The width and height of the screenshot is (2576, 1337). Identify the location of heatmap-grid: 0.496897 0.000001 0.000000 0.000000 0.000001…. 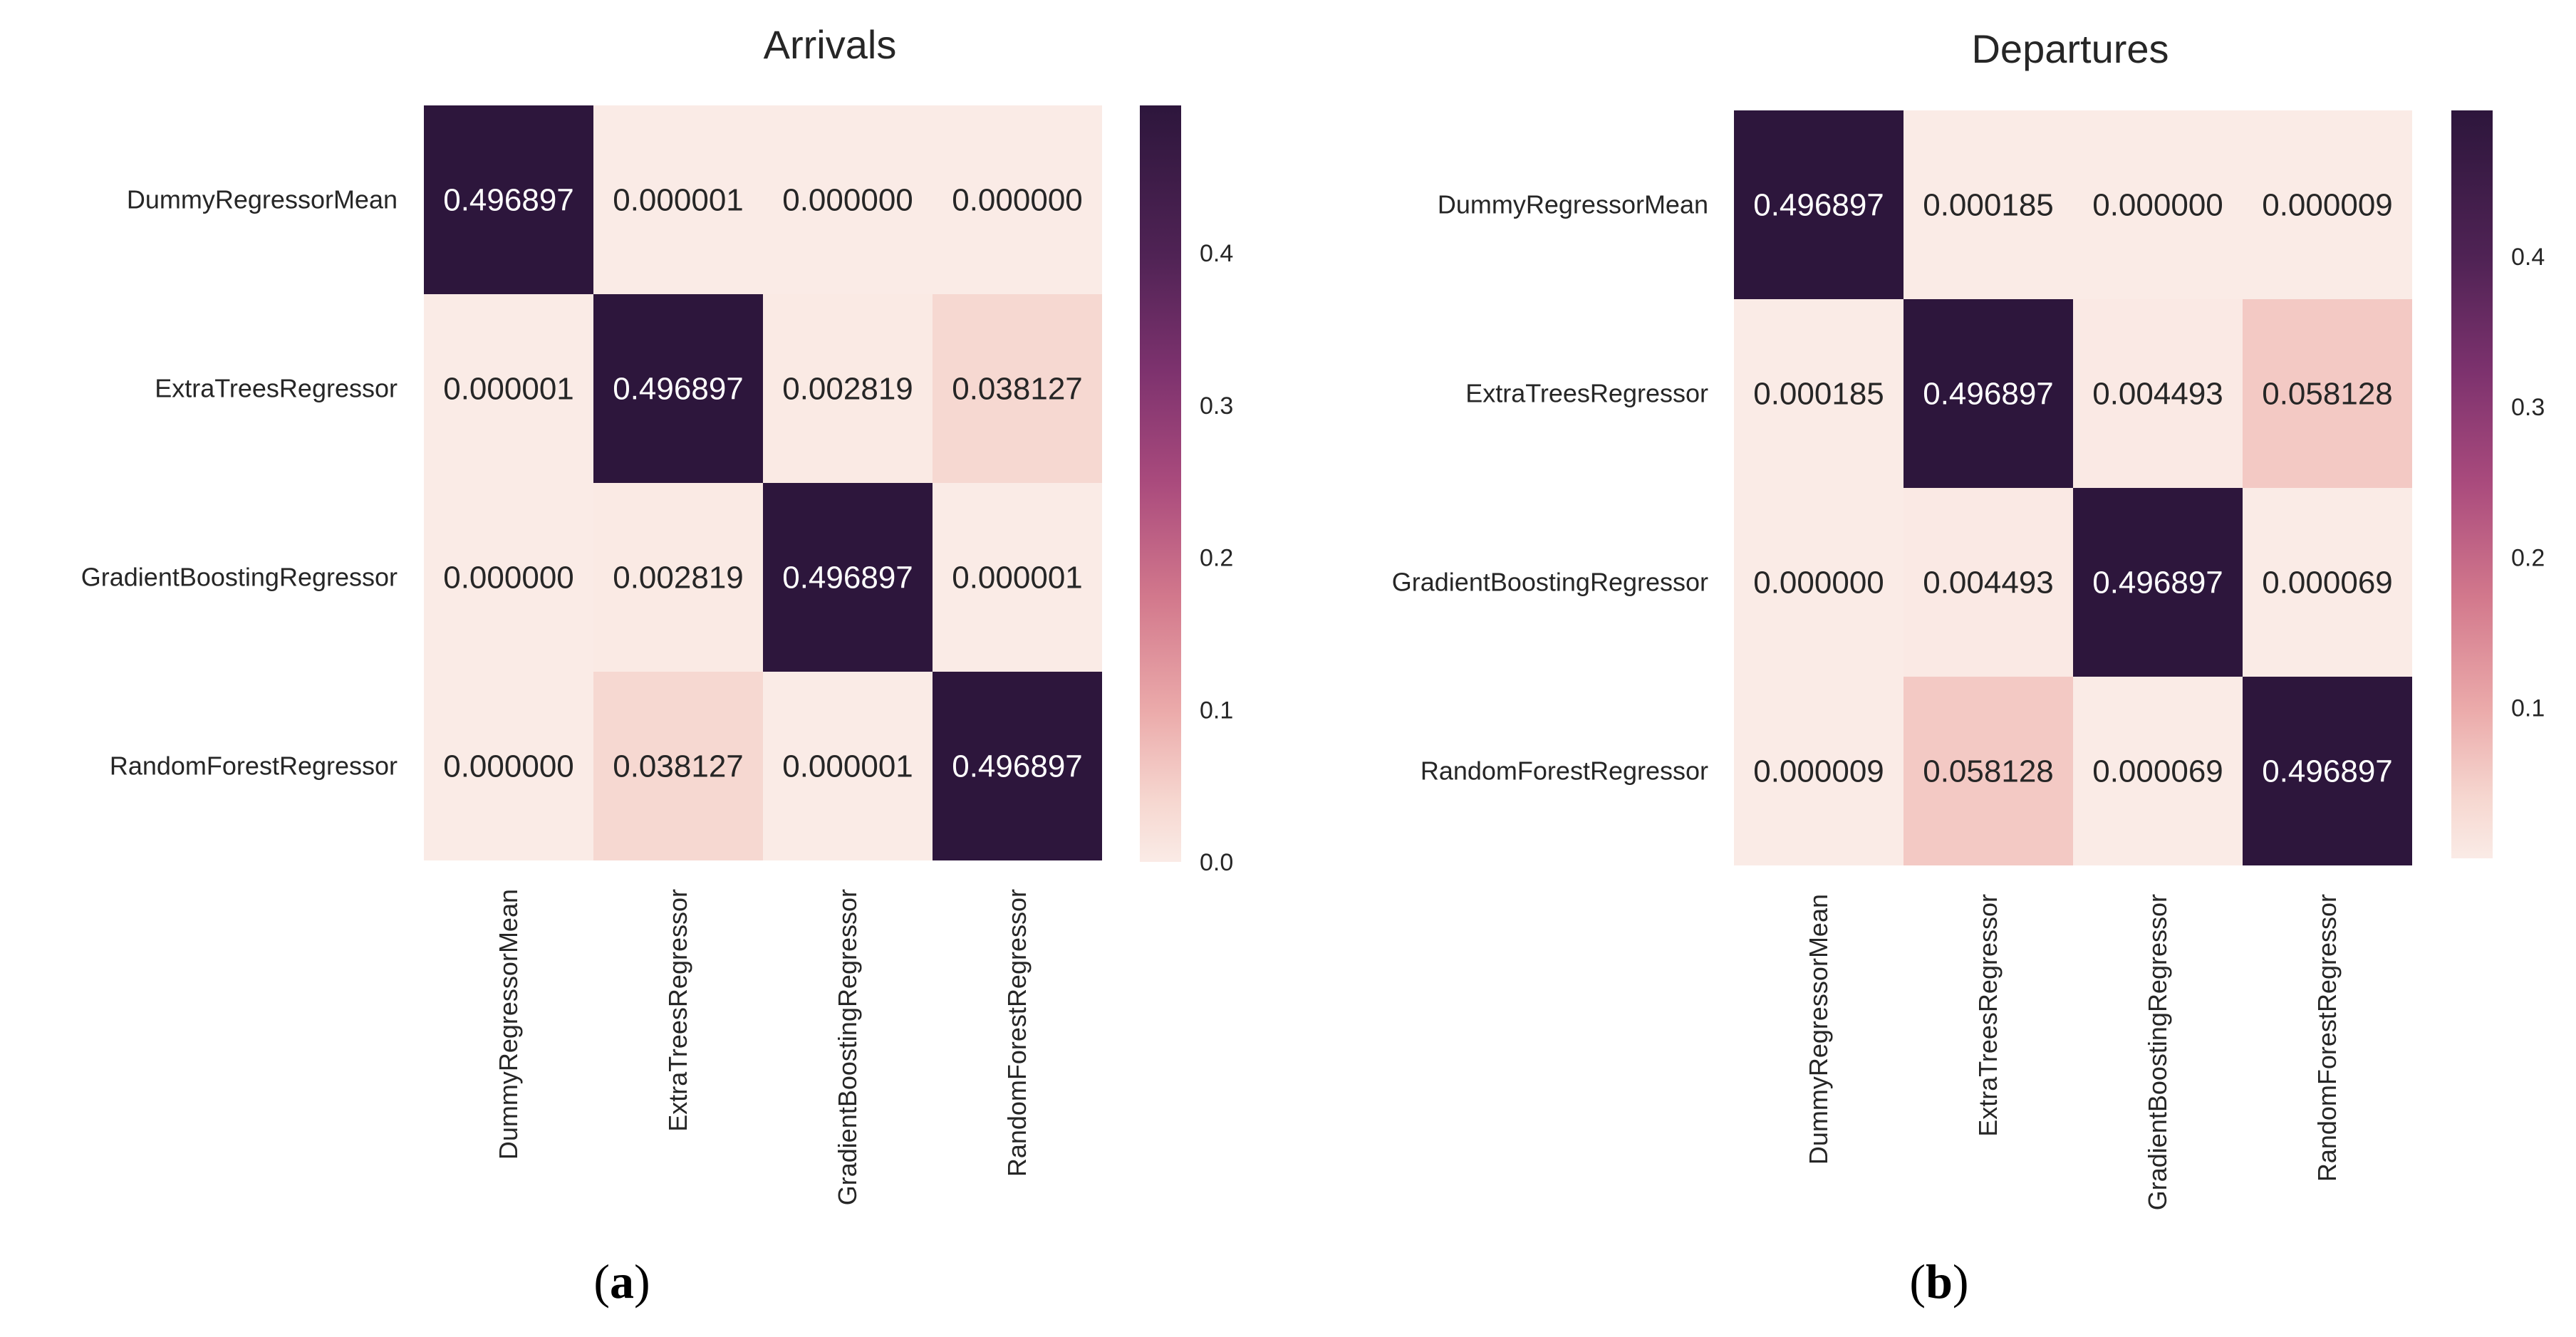
(763, 482).